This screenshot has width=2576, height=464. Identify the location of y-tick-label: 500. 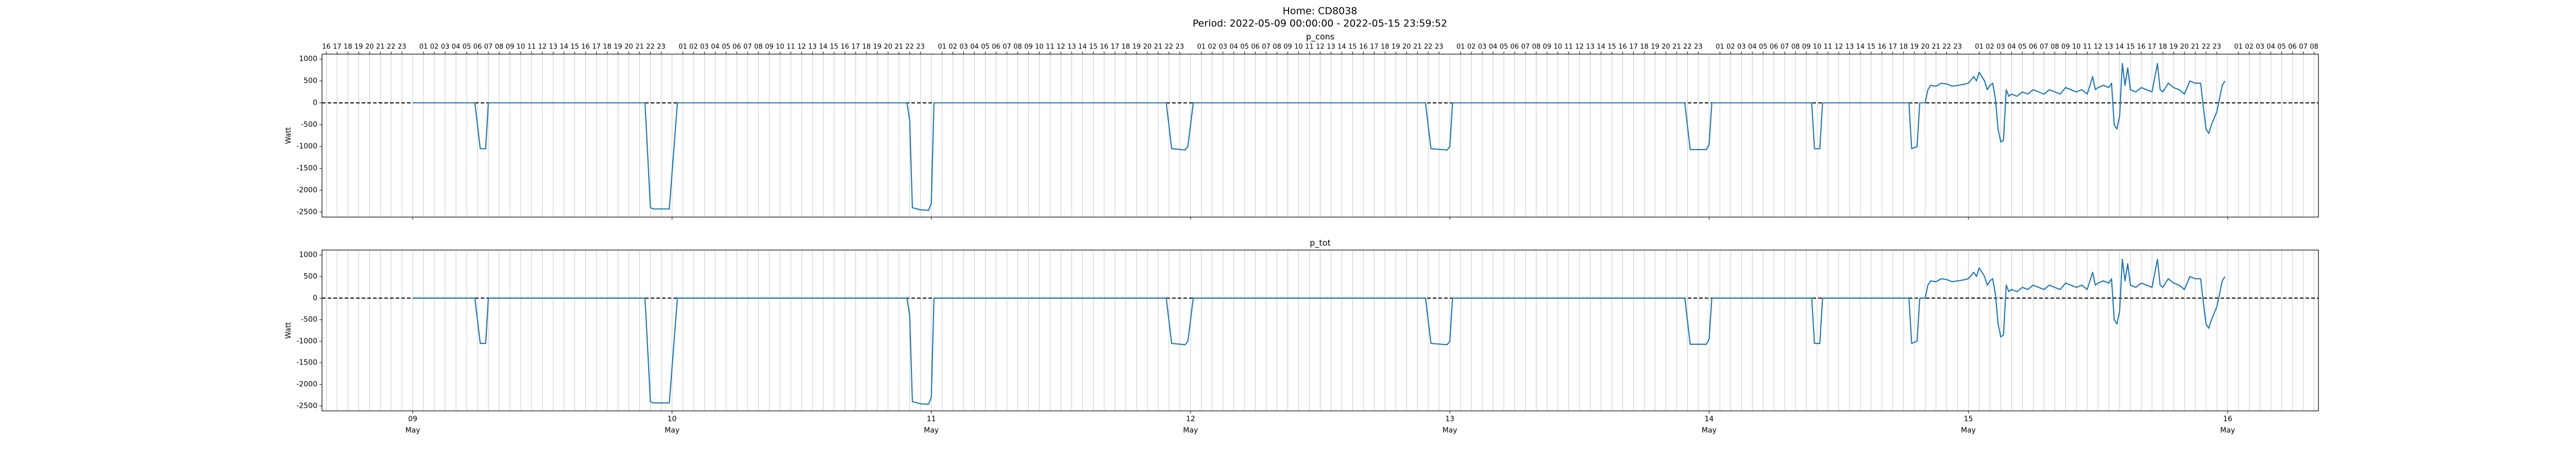
(310, 81).